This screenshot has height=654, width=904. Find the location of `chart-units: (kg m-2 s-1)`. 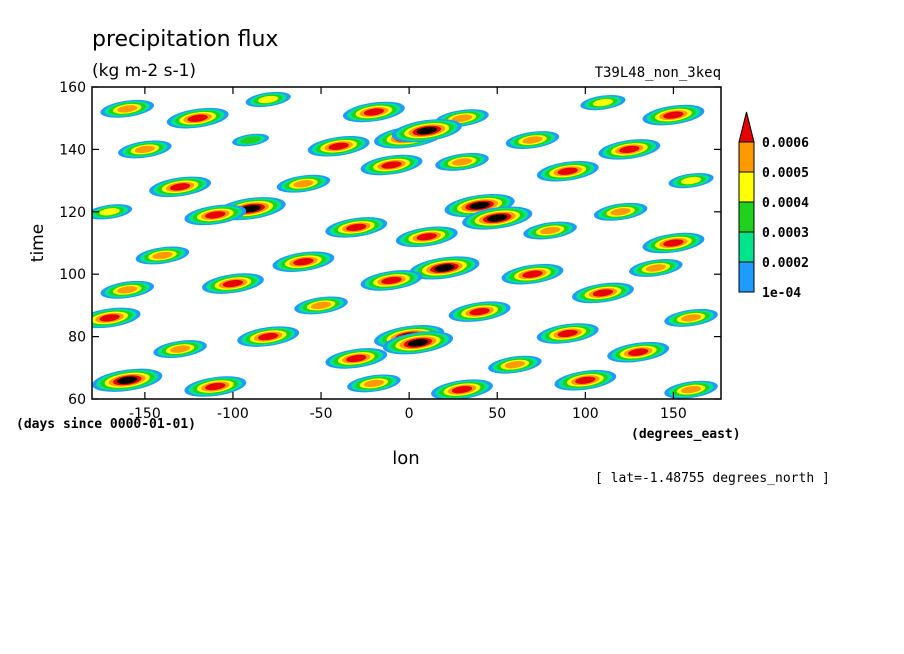

chart-units: (kg m-2 s-1) is located at coordinates (144, 71).